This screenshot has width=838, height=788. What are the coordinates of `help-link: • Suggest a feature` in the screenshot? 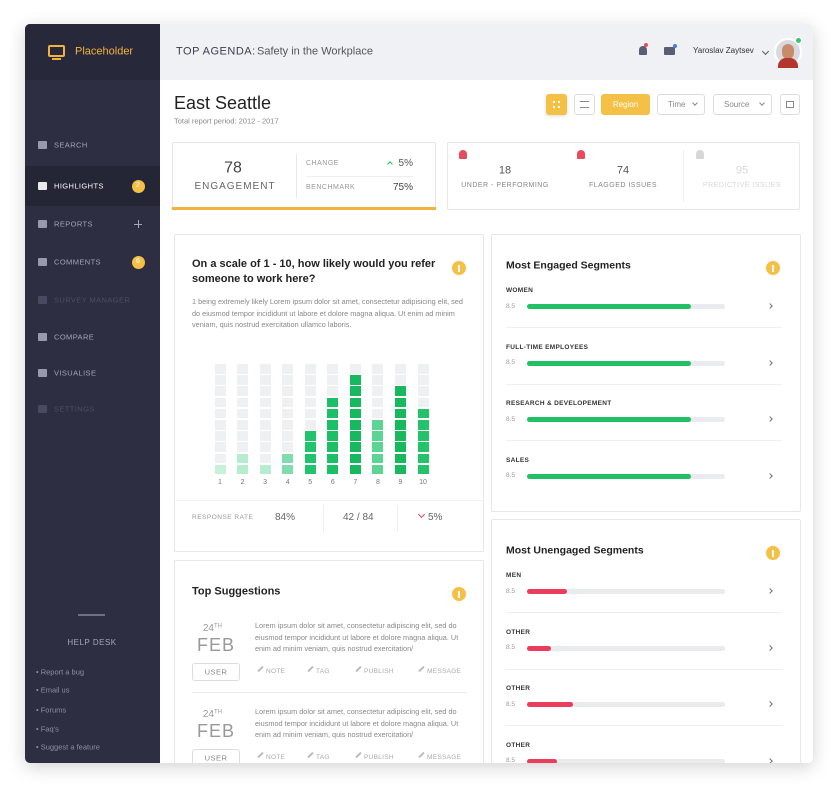 It's located at (68, 747).